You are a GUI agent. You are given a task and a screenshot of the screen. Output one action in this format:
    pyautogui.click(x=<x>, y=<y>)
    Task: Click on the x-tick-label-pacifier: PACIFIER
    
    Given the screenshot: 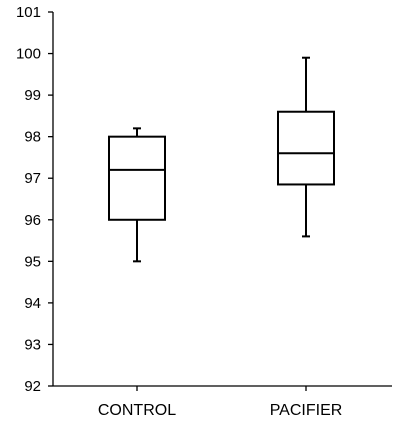 What is the action you would take?
    pyautogui.click(x=306, y=410)
    